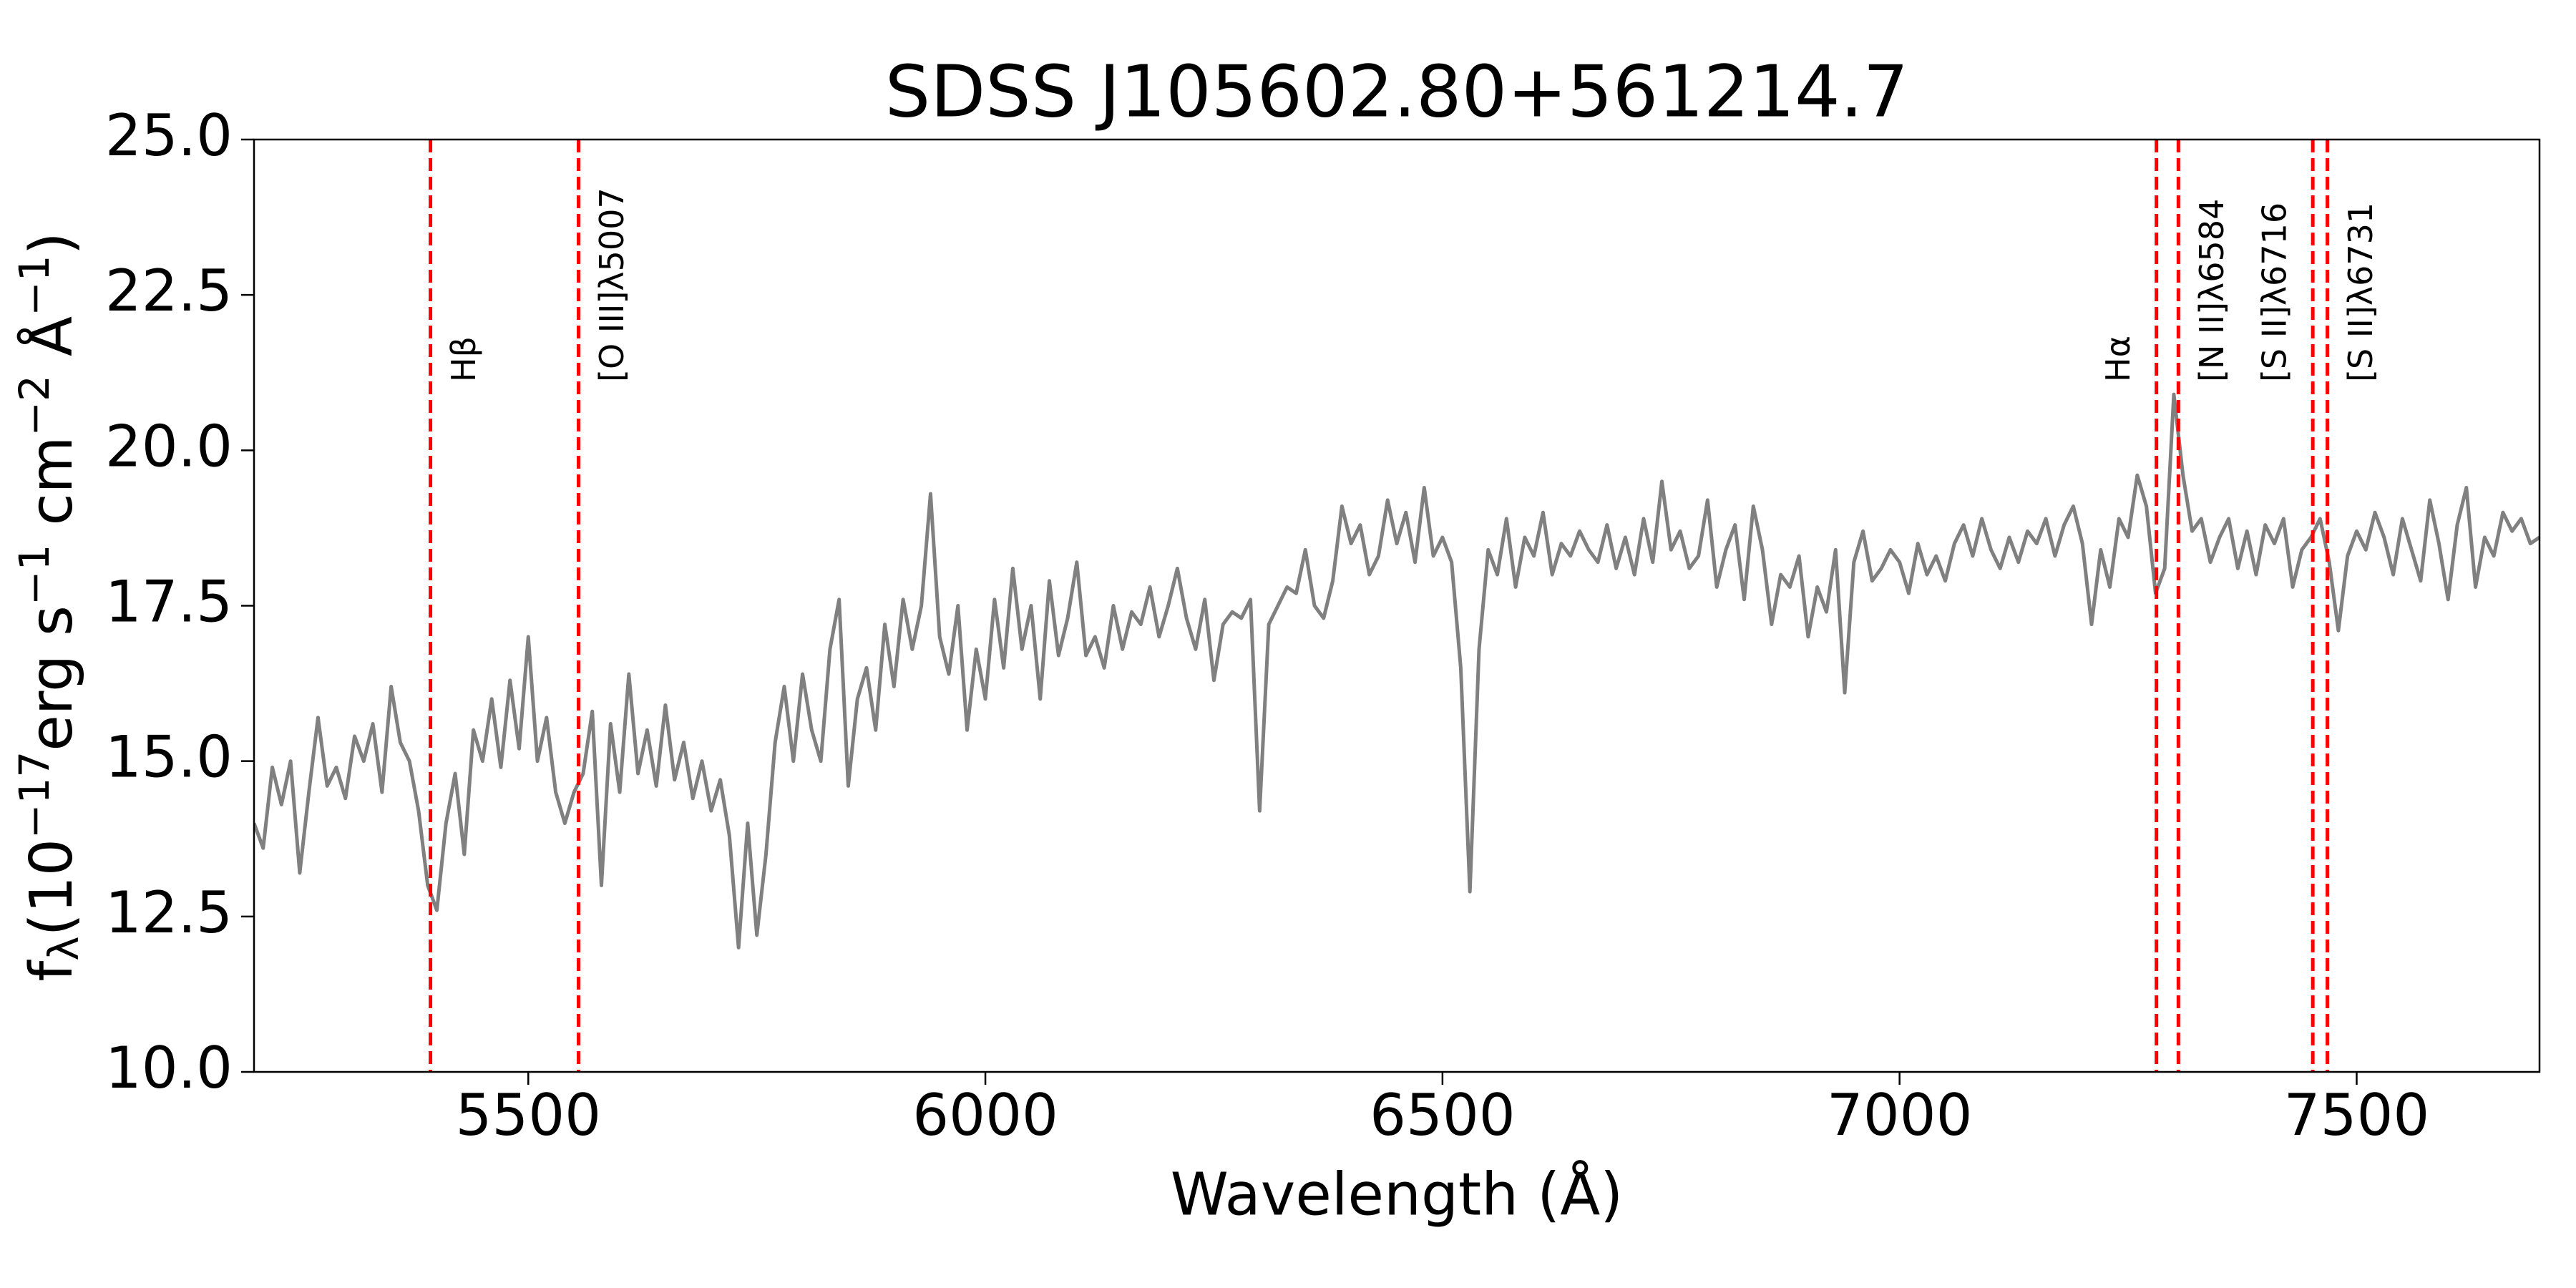 This screenshot has width=2576, height=1288. Describe the element at coordinates (2274, 292) in the screenshot. I see `emission-line-label: [S II]λ6716` at that location.